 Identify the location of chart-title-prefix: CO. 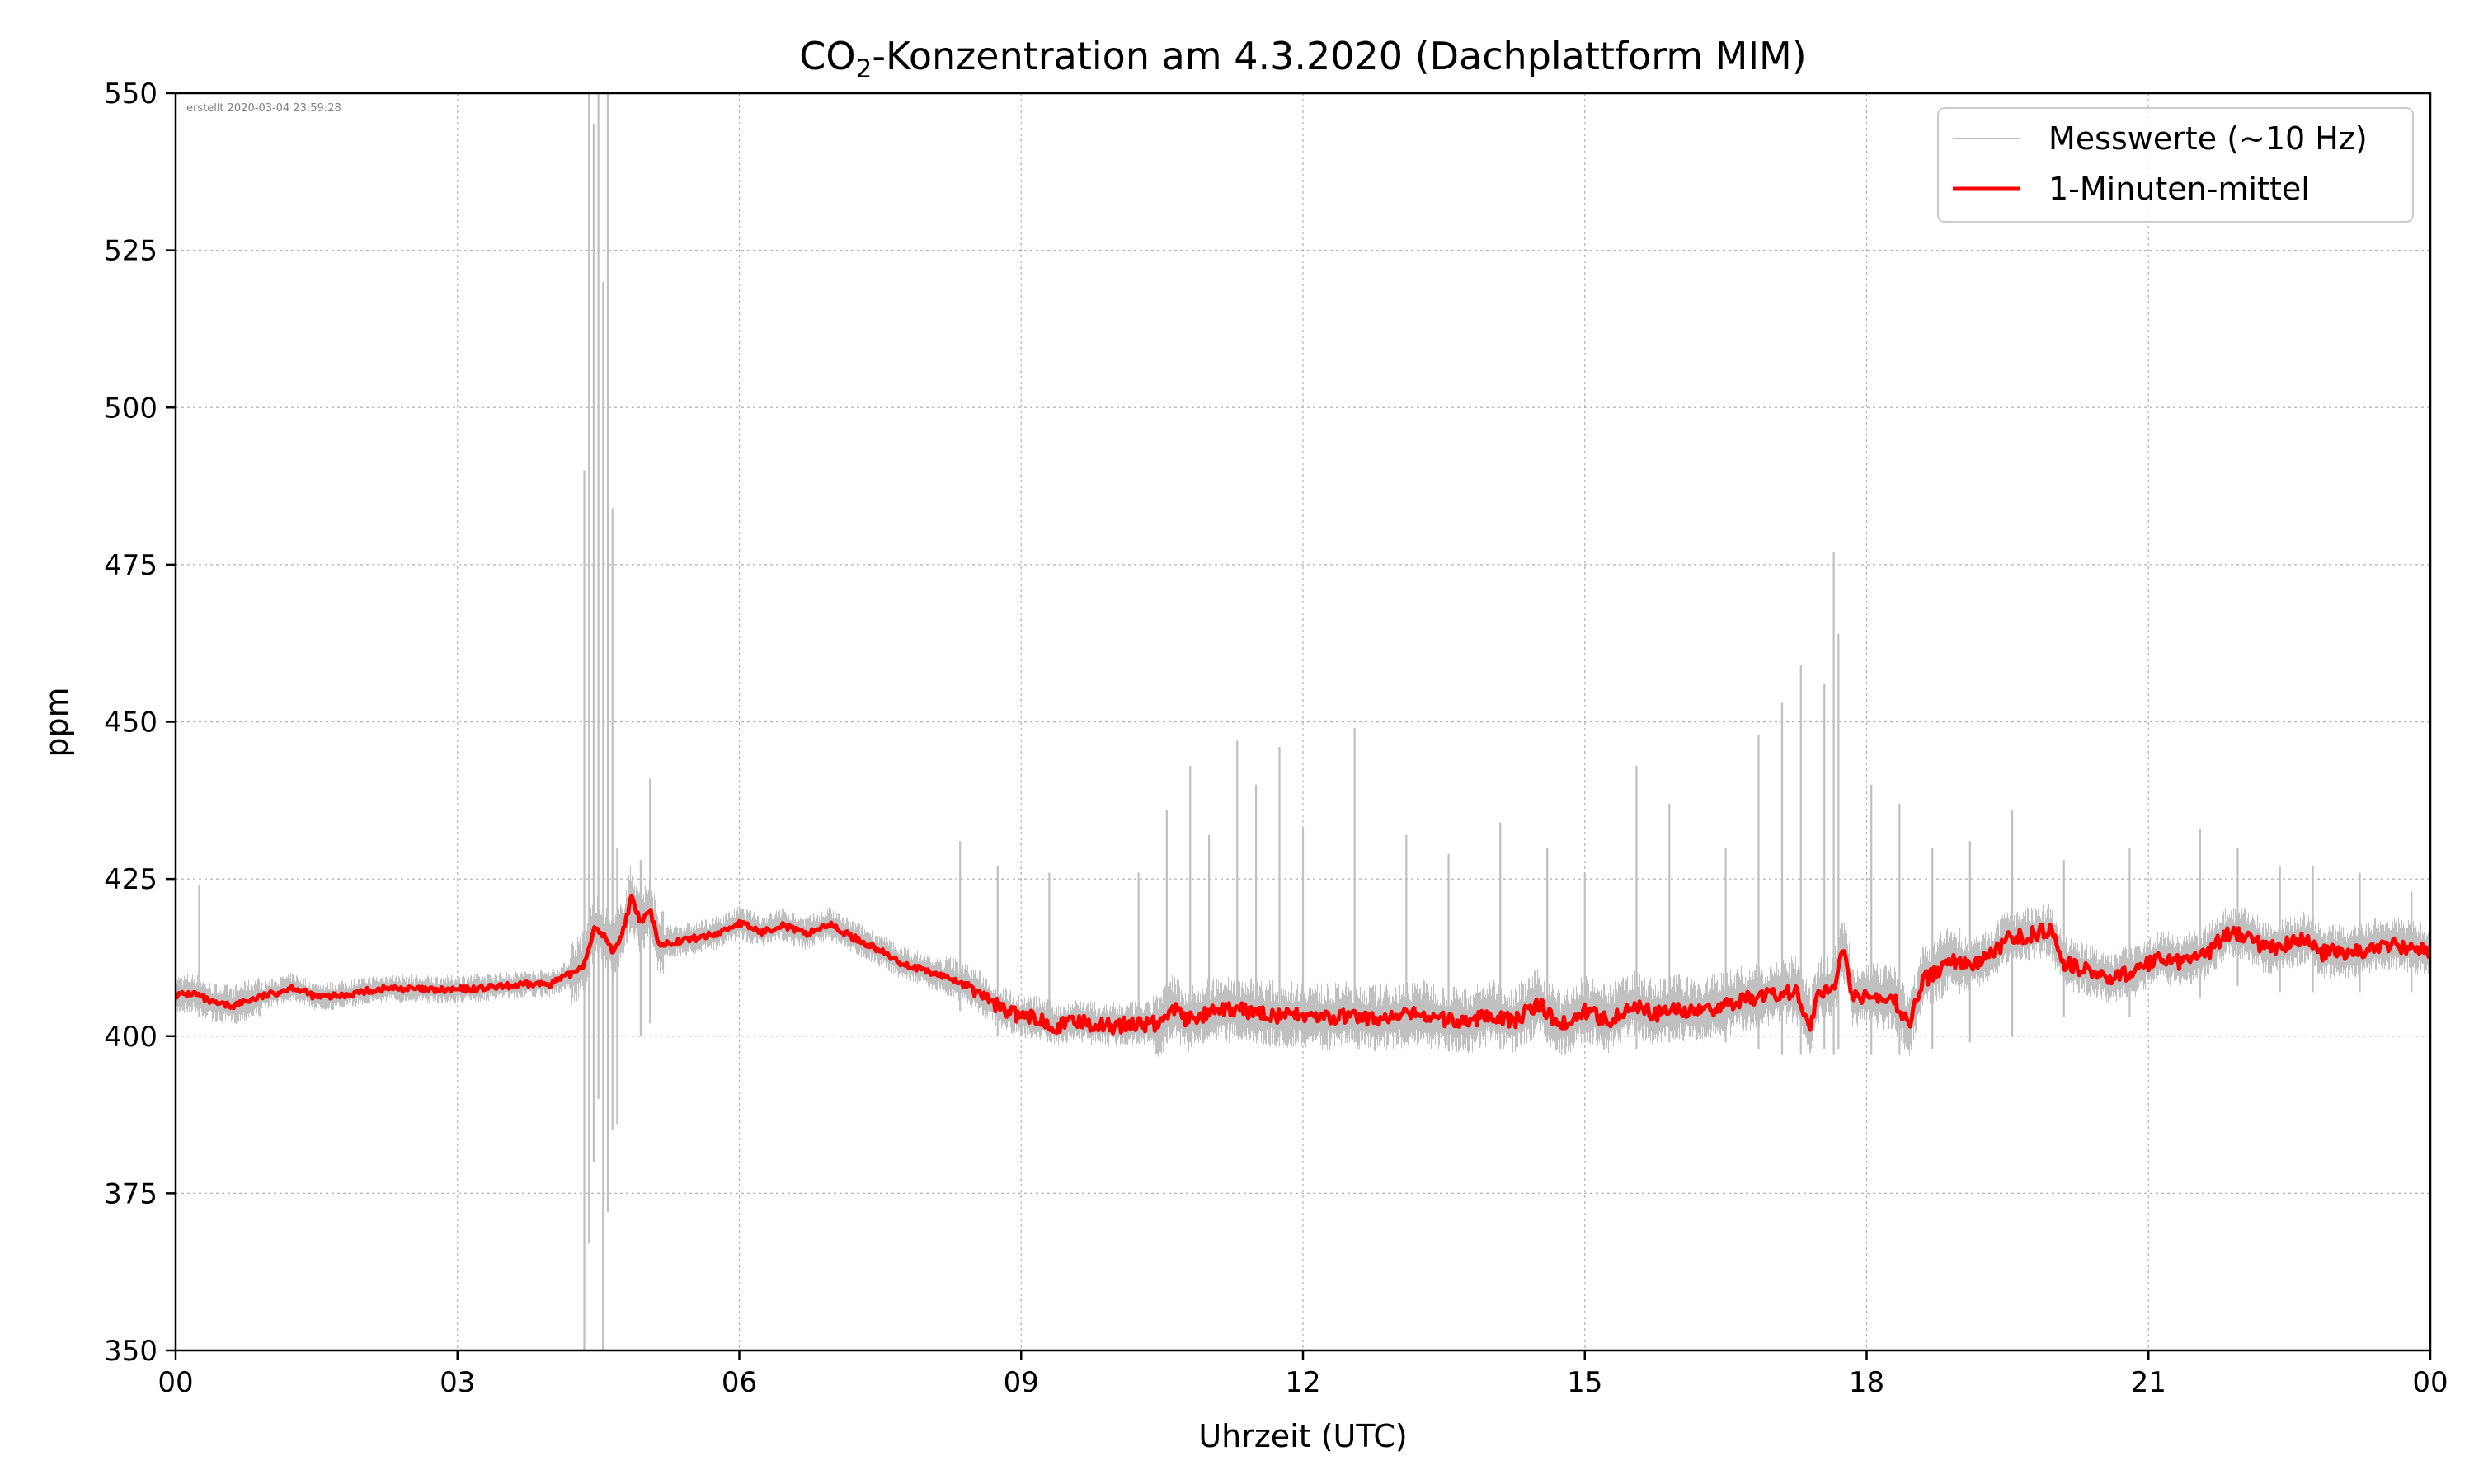
(827, 56).